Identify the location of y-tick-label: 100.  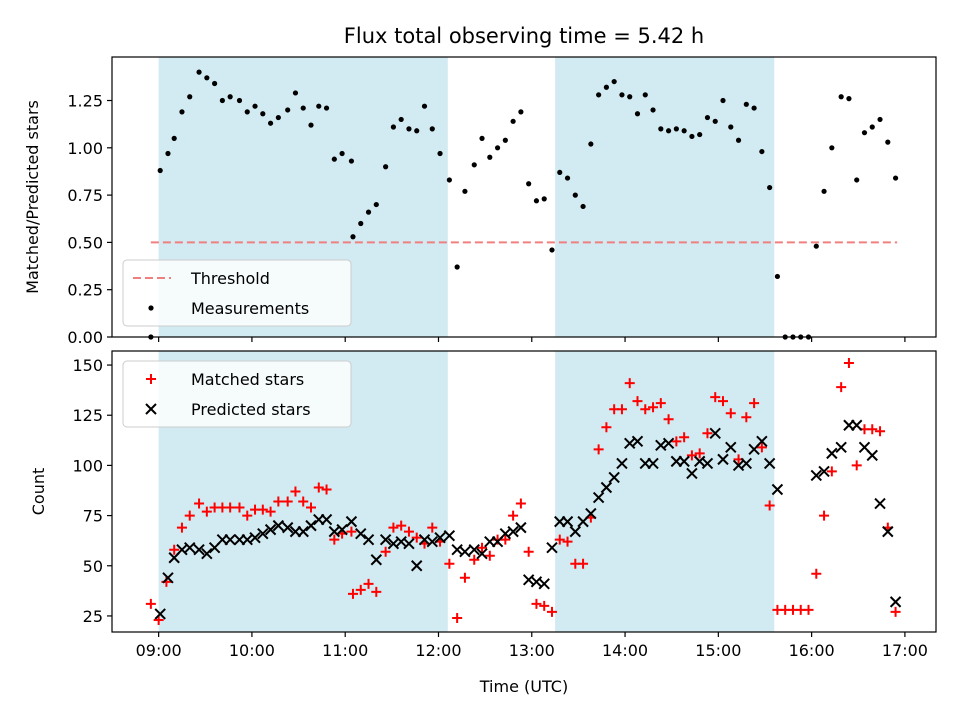
(87, 465).